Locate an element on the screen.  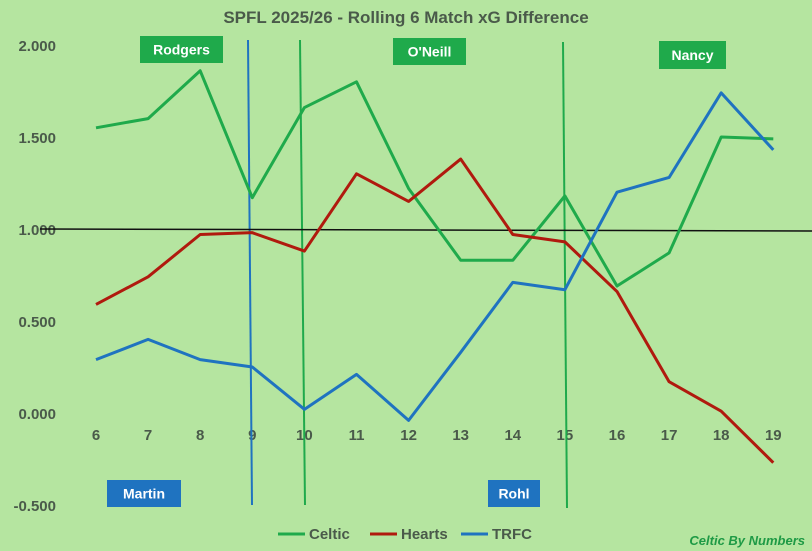
manager-label: Nancy is located at coordinates (692, 55).